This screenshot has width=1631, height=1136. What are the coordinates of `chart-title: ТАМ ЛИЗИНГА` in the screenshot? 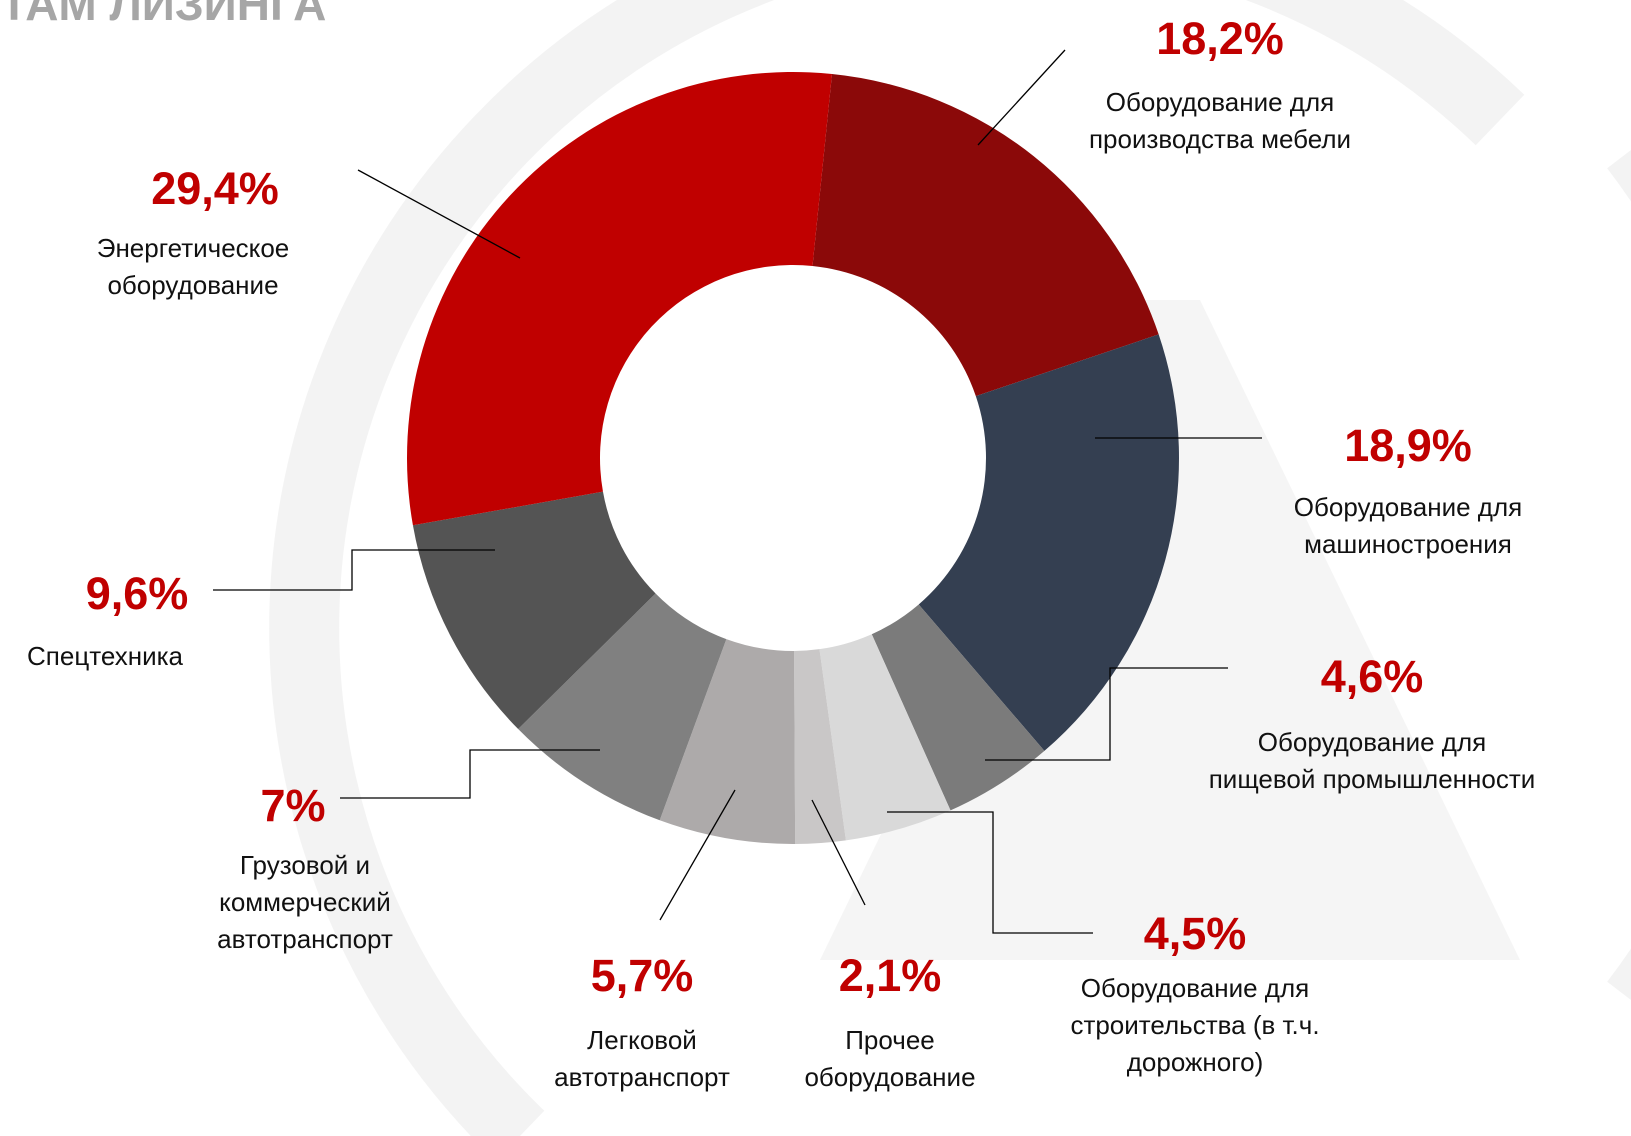 It's located at (163, 15).